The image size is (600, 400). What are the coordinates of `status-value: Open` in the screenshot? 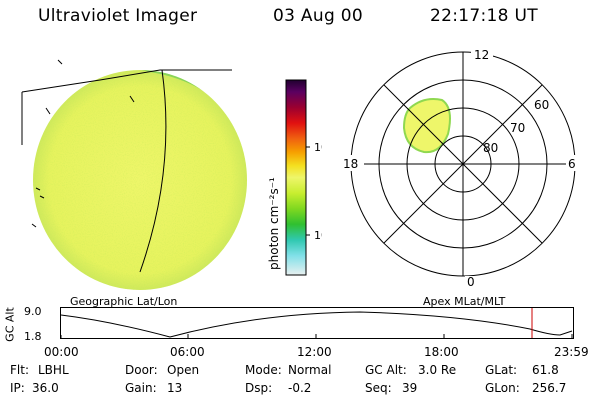 It's located at (183, 370).